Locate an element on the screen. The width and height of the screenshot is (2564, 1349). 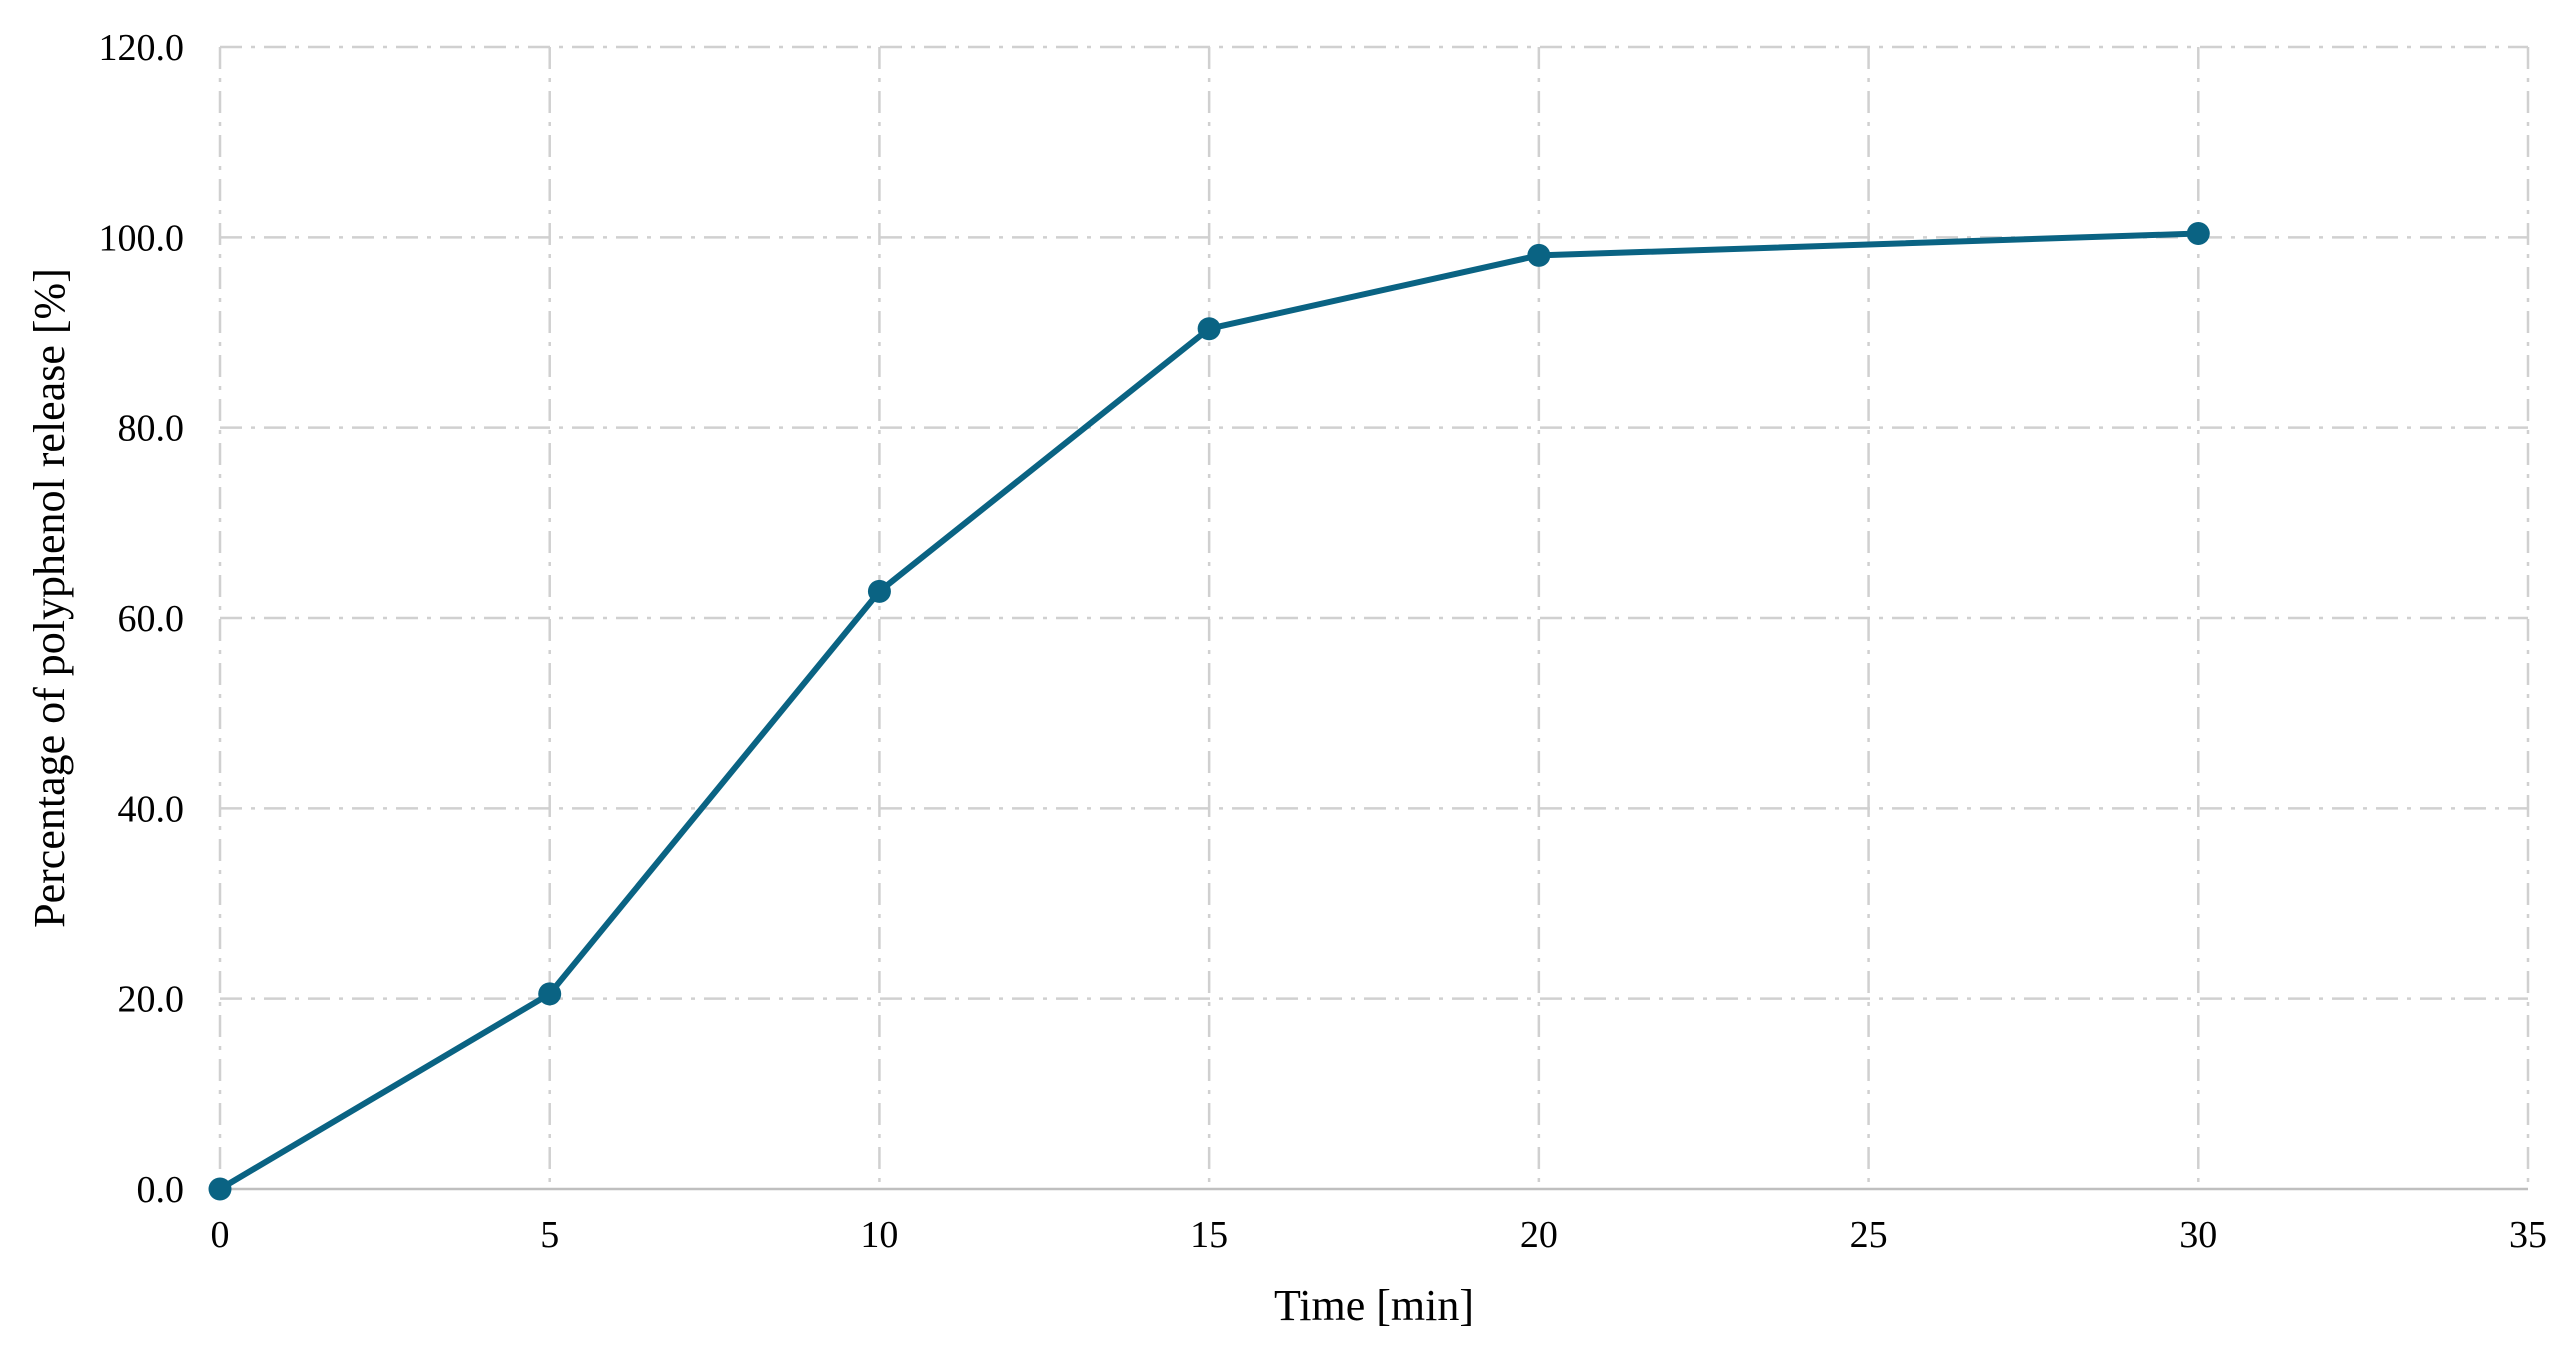
y-tick-label: 100.0 is located at coordinates (142, 238).